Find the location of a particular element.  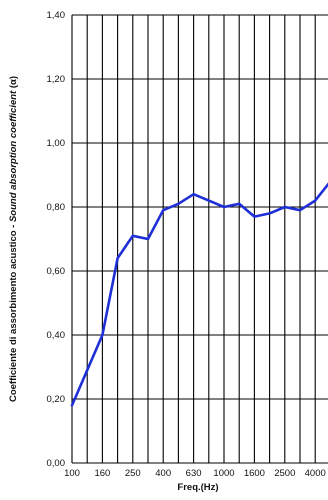

y-tick-label: 1,00 is located at coordinates (56, 143).